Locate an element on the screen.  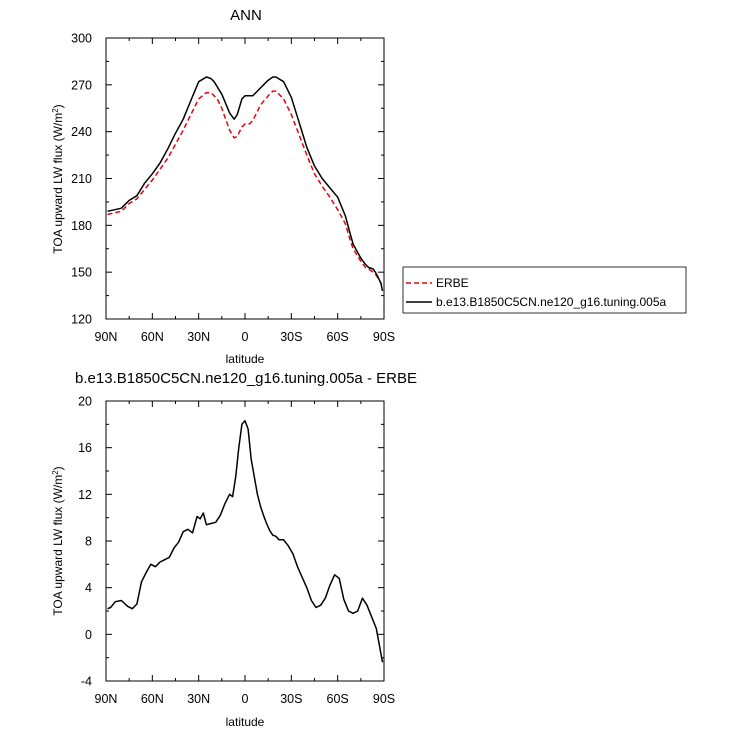
bottom-ytick-label: 12 is located at coordinates (85, 495).